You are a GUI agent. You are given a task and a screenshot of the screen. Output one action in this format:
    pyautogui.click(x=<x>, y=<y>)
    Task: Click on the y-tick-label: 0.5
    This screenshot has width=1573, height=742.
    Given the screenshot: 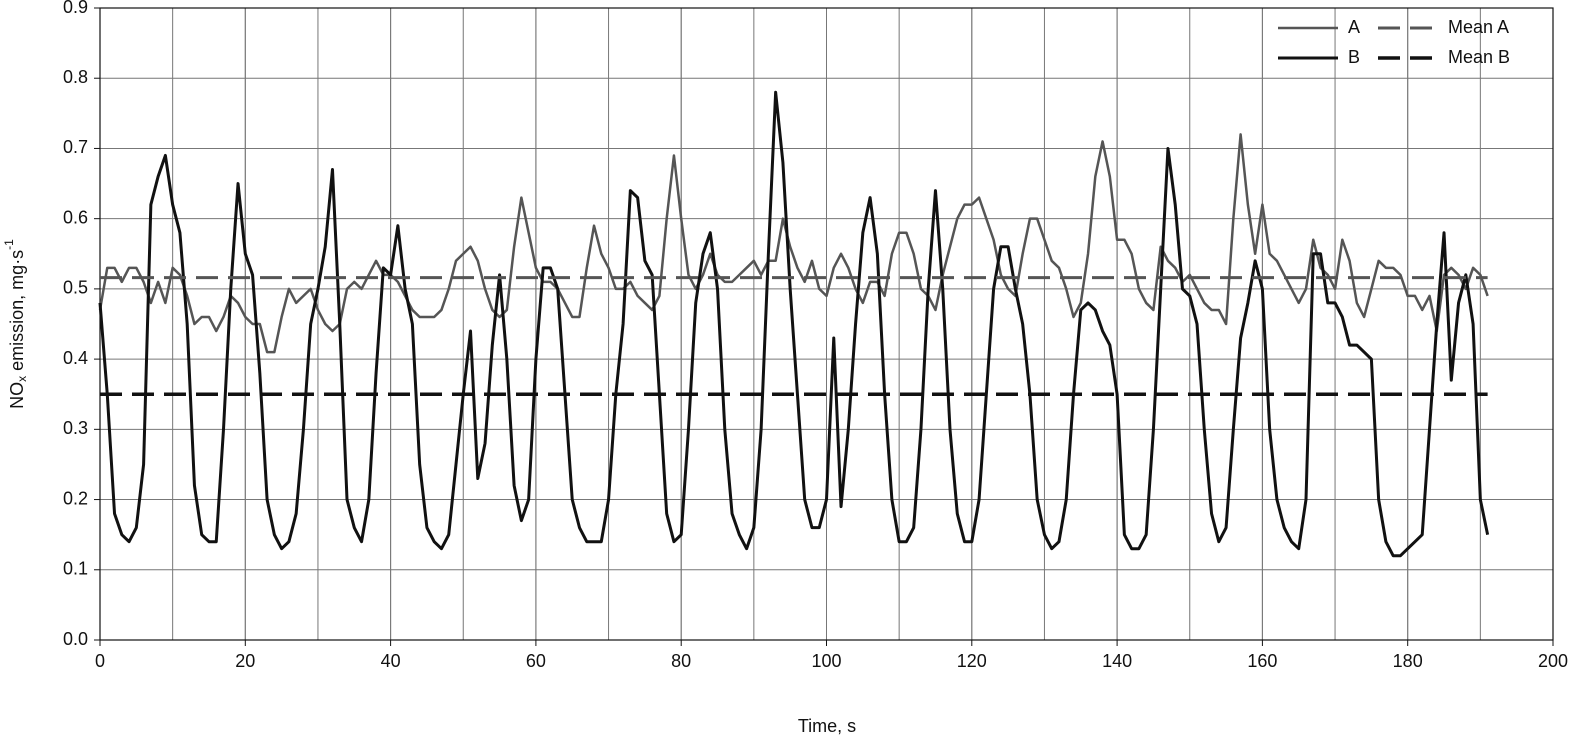 What is the action you would take?
    pyautogui.click(x=75, y=288)
    